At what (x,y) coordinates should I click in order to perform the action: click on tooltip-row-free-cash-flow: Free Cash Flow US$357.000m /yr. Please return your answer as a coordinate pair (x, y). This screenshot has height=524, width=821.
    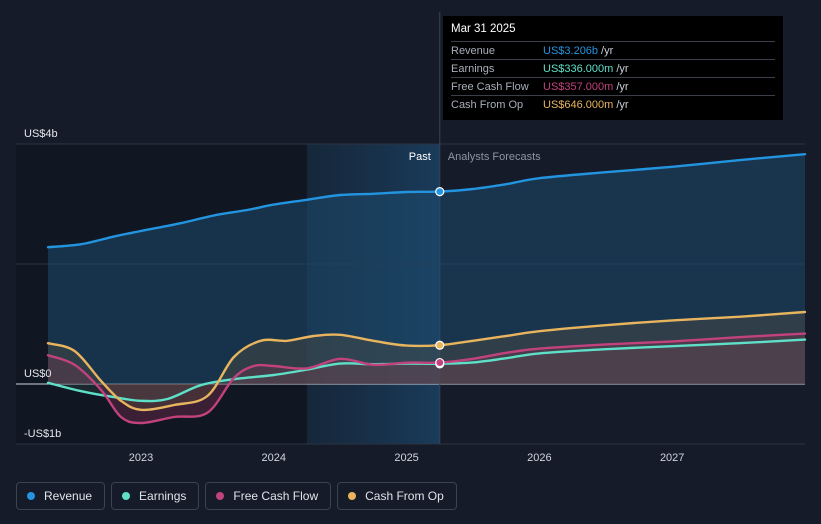
    Looking at the image, I should click on (613, 86).